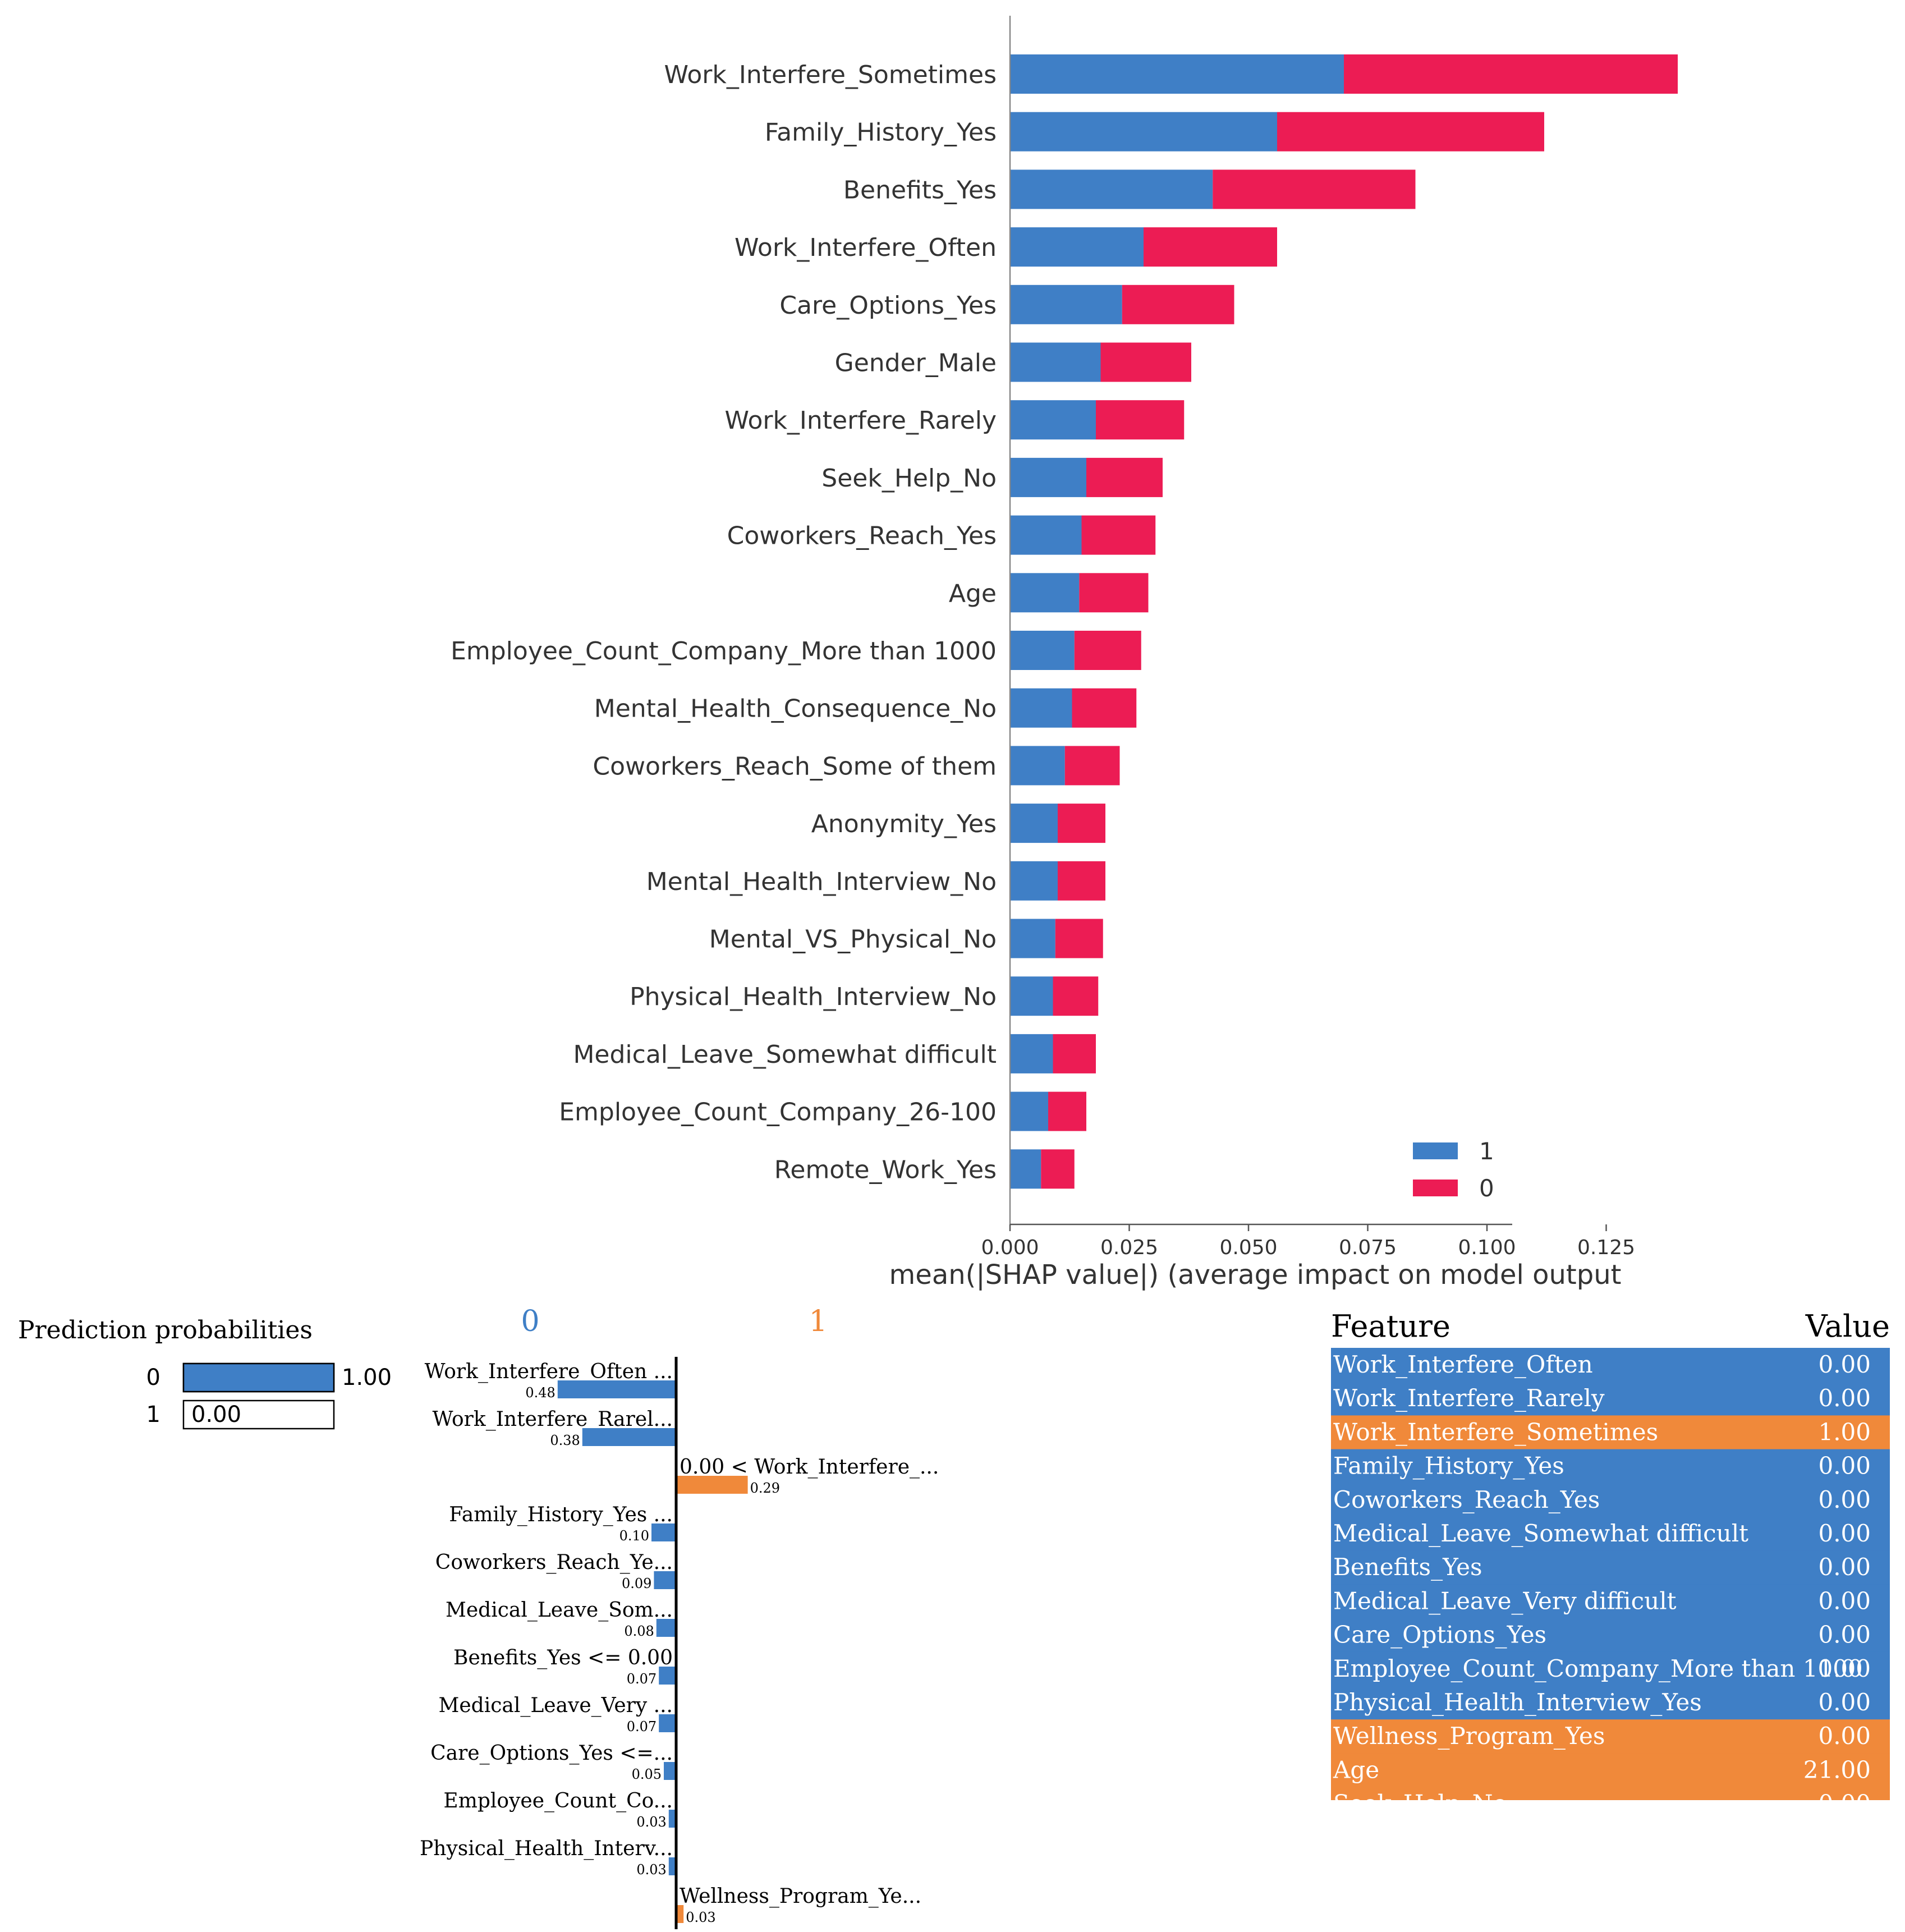  I want to click on feature-column-header: Feature, so click(1390, 1327).